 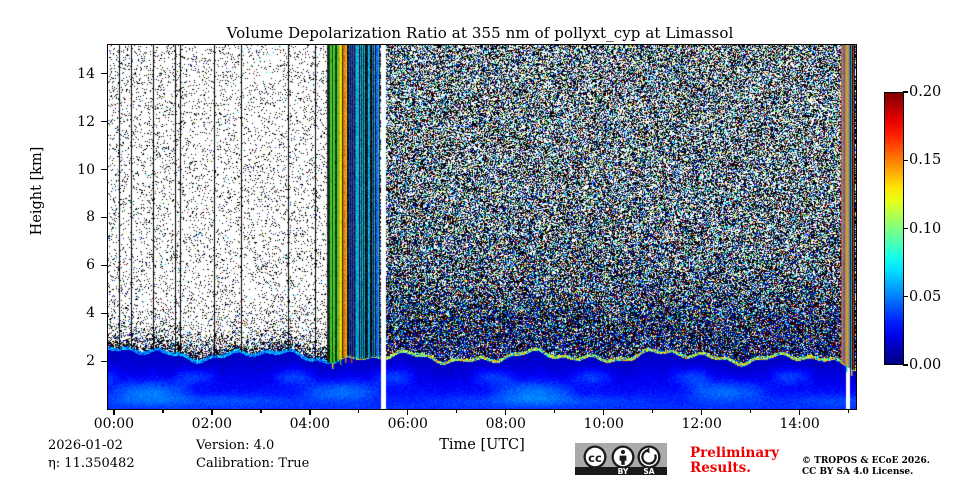 What do you see at coordinates (85, 445) in the screenshot?
I see `footer-date: 2026-01-02` at bounding box center [85, 445].